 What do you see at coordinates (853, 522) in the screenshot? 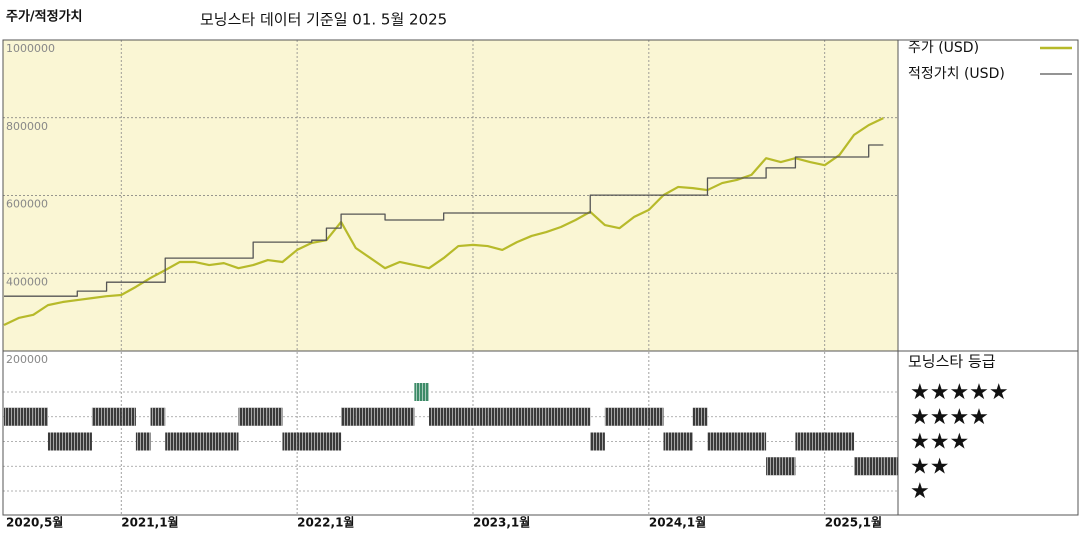
I see `x-tick-label: 2025,1월` at bounding box center [853, 522].